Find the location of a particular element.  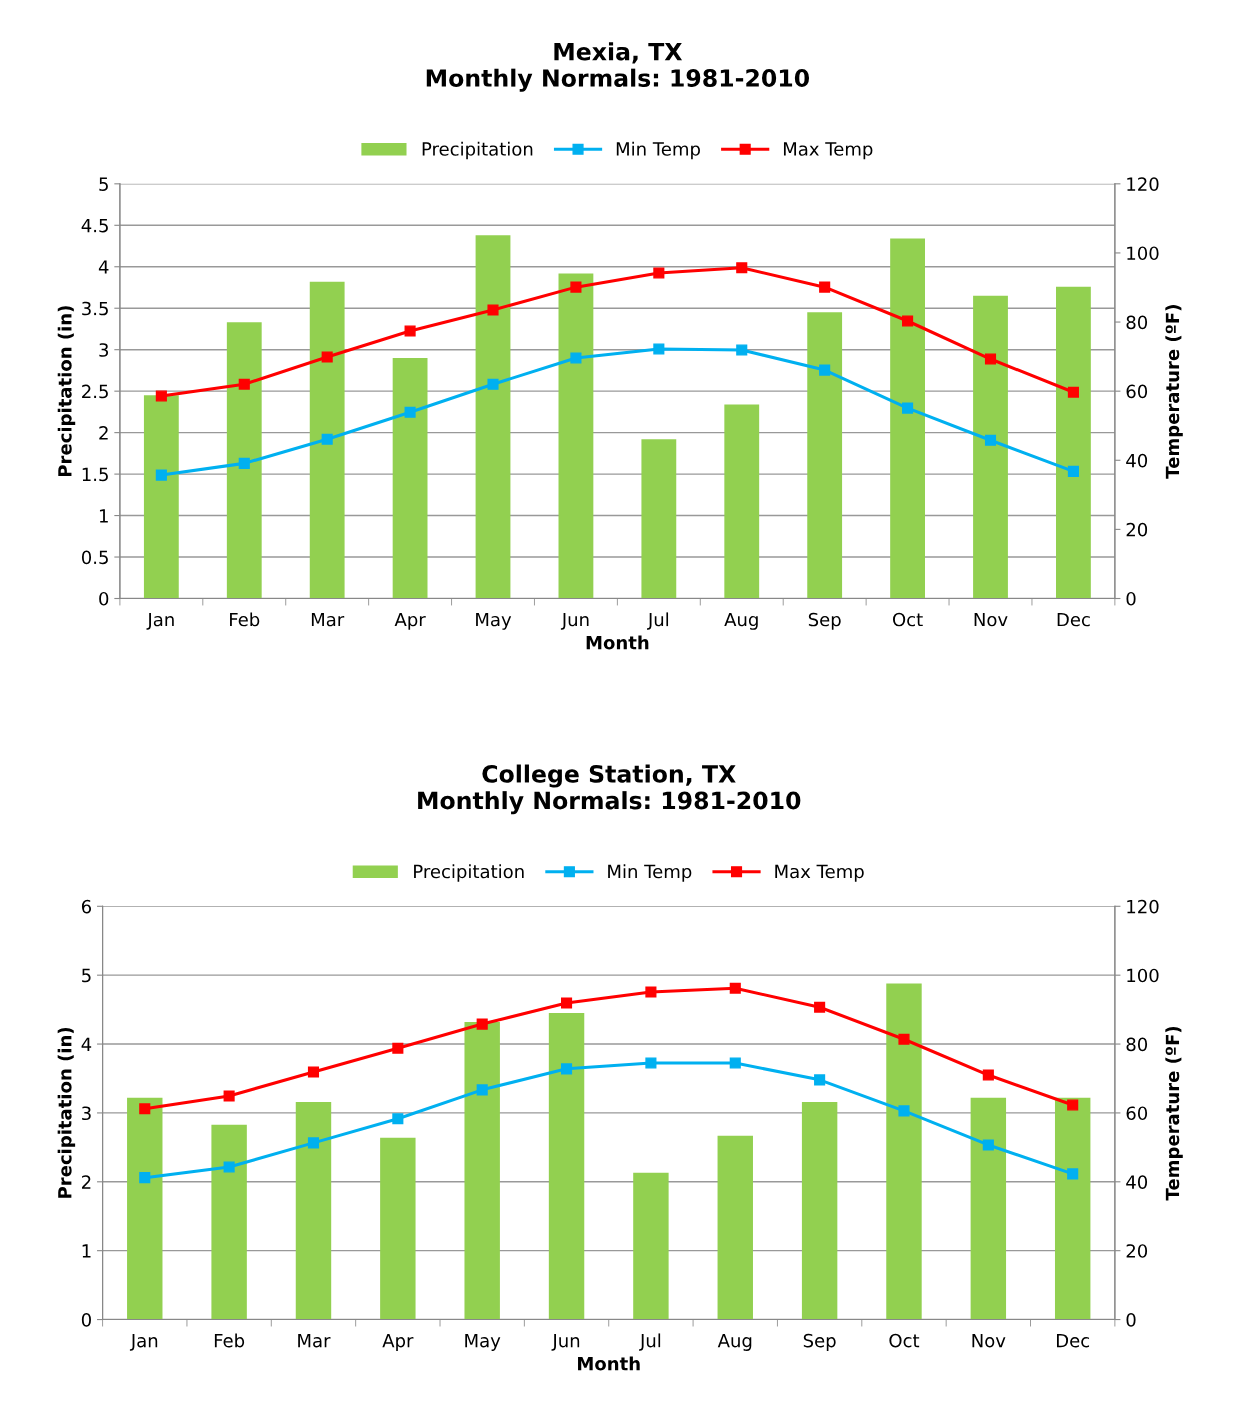

x-axis-title: Month is located at coordinates (617, 642).